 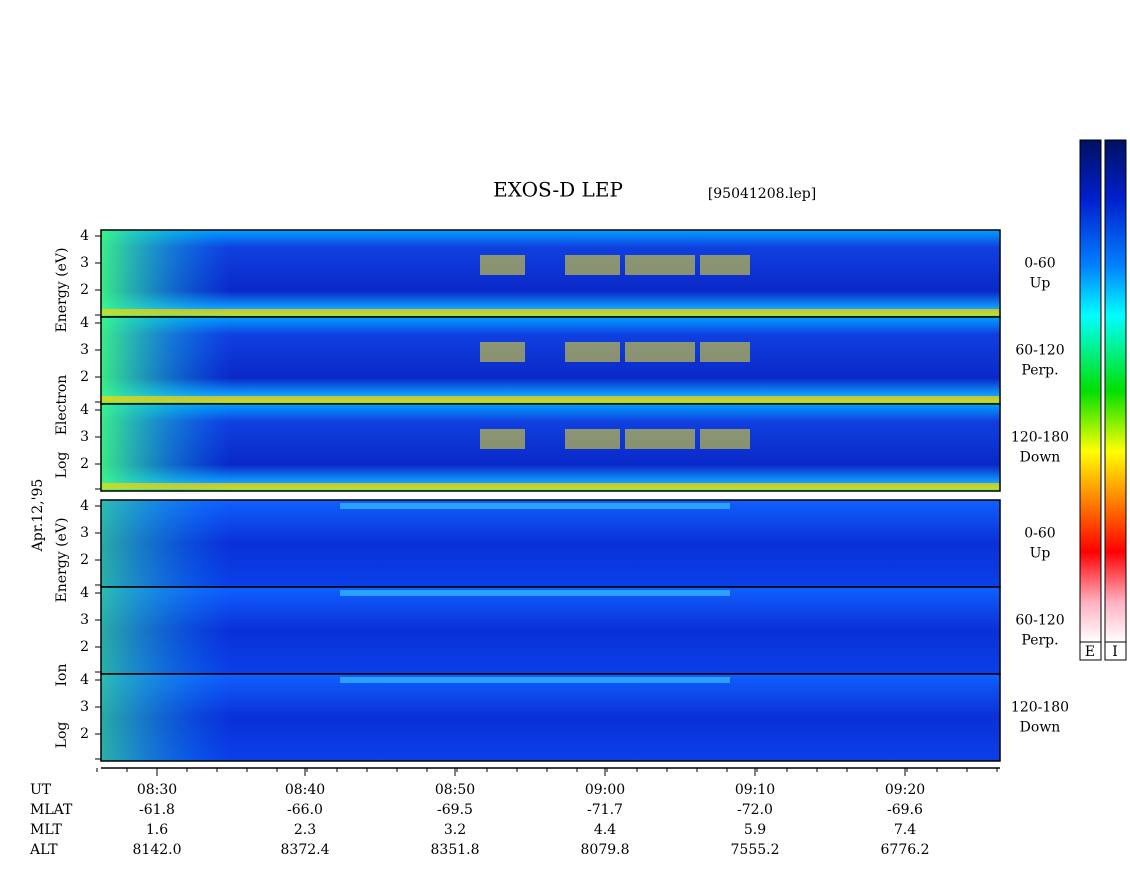 I want to click on row-value: 09:00, so click(x=605, y=790).